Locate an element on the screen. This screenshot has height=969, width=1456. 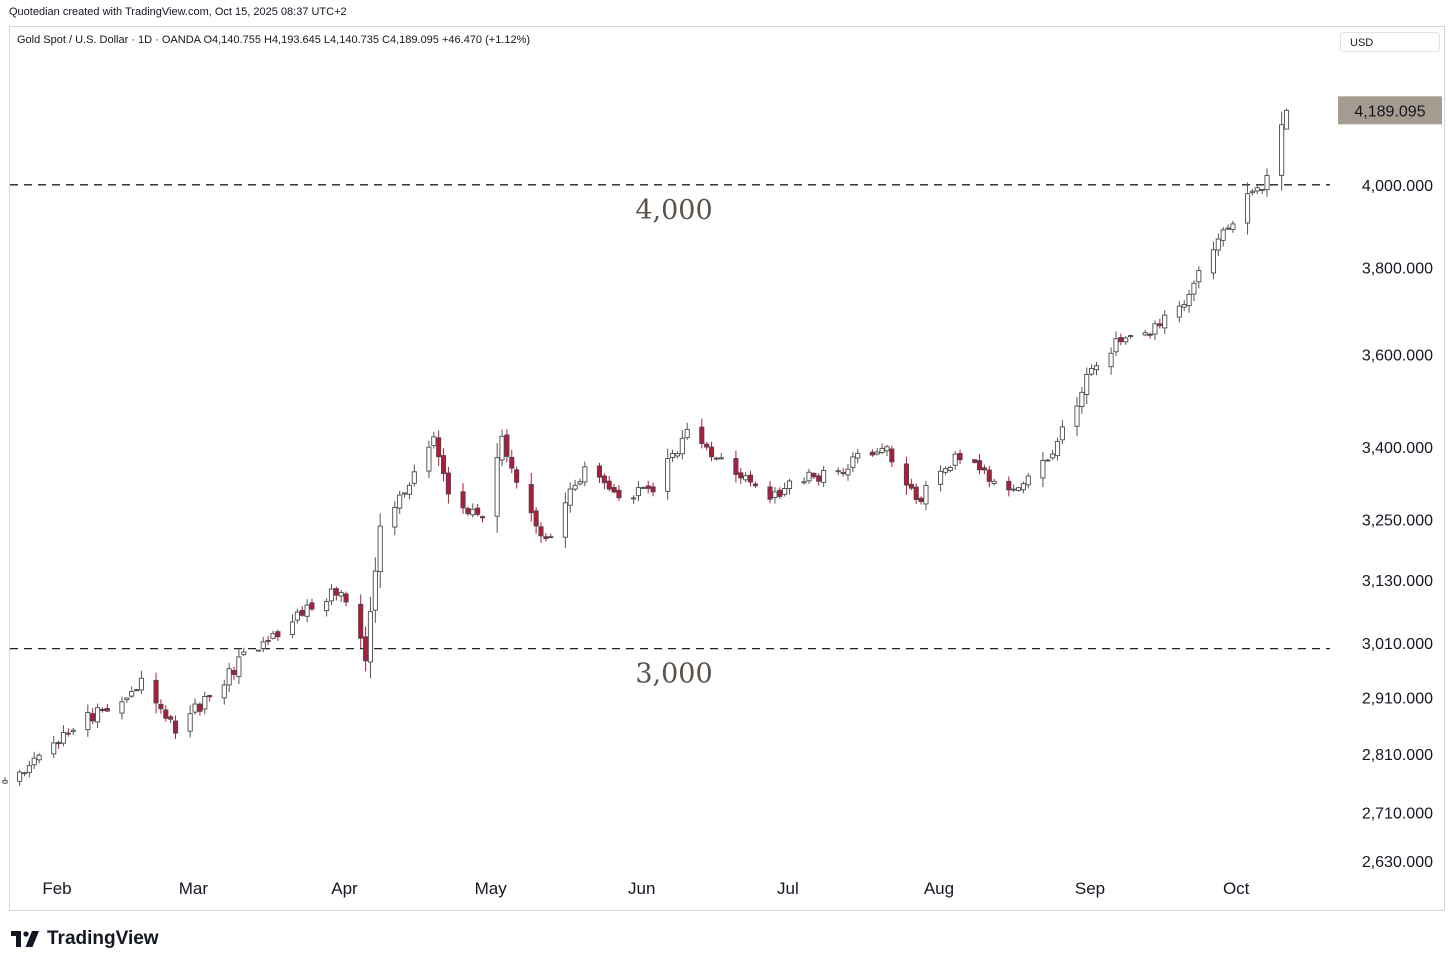
last-price-label: 4,189.095 is located at coordinates (1389, 111).